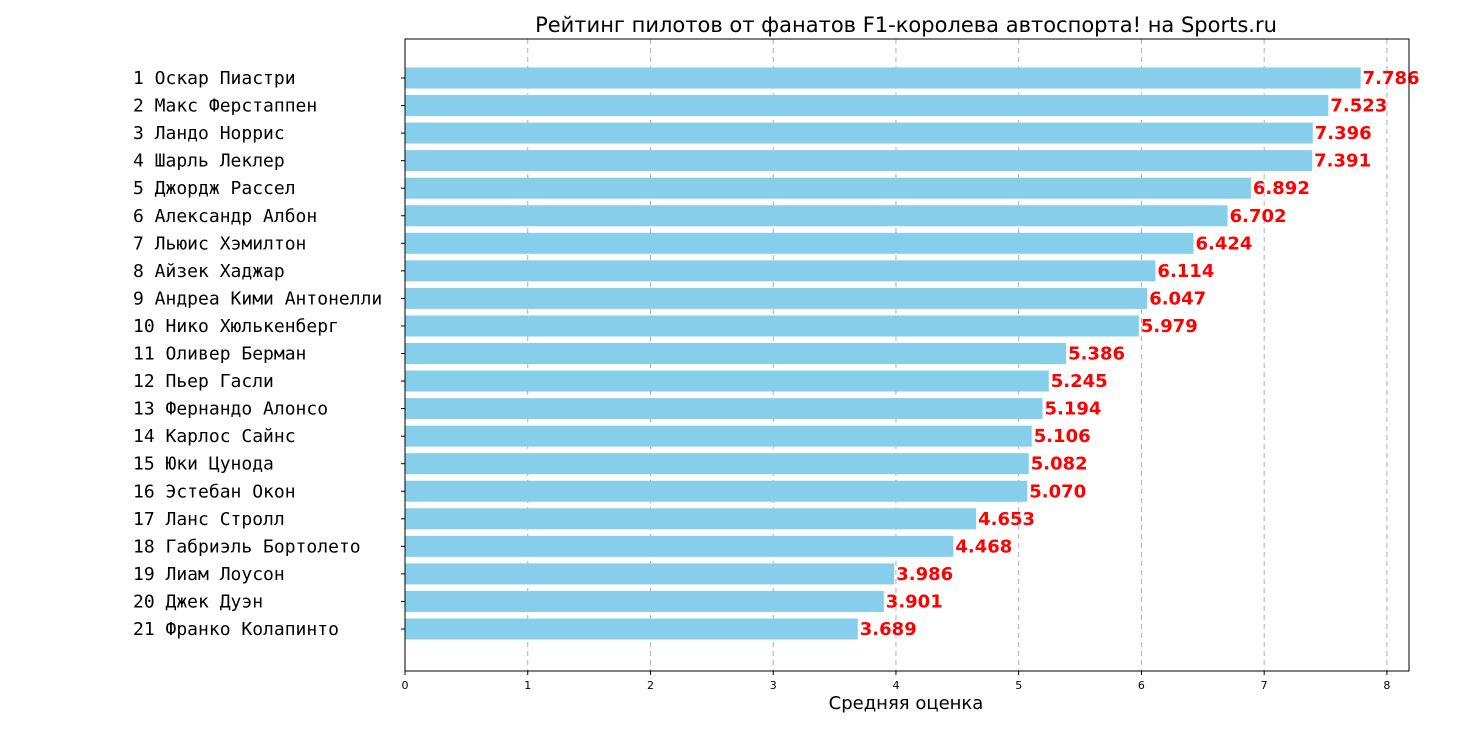 This screenshot has height=729, width=1460. What do you see at coordinates (209, 574) in the screenshot?
I see `category-label: 19 Лиам Лоусон` at bounding box center [209, 574].